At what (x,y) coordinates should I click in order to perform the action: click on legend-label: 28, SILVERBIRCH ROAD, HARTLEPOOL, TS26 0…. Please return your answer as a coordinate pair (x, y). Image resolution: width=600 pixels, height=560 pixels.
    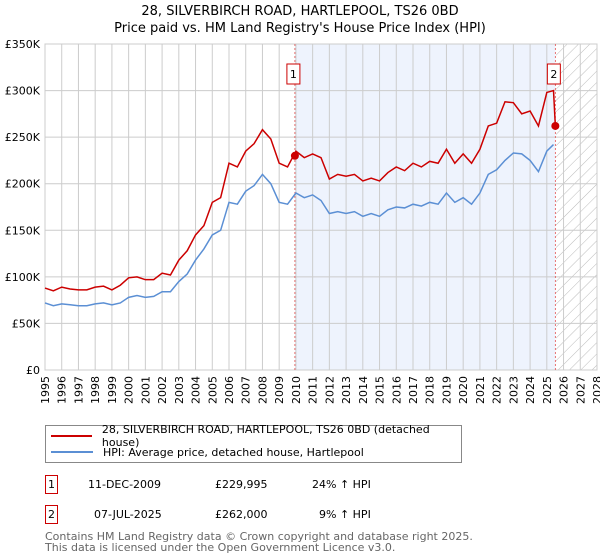
    Looking at the image, I should click on (265, 436).